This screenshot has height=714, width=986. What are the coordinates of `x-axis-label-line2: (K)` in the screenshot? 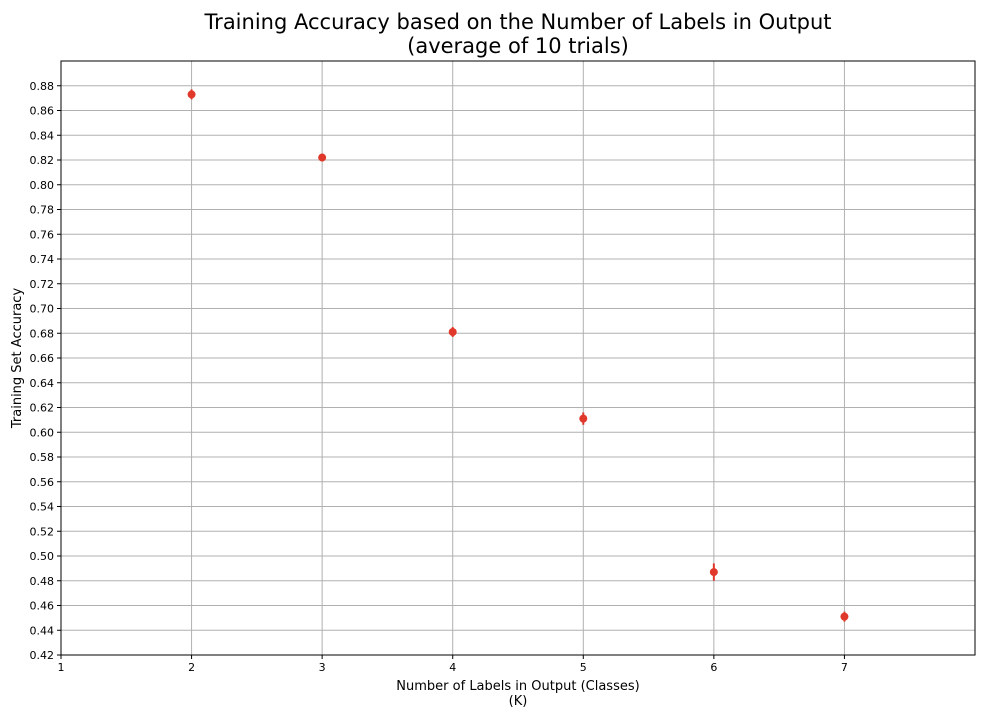 It's located at (518, 701).